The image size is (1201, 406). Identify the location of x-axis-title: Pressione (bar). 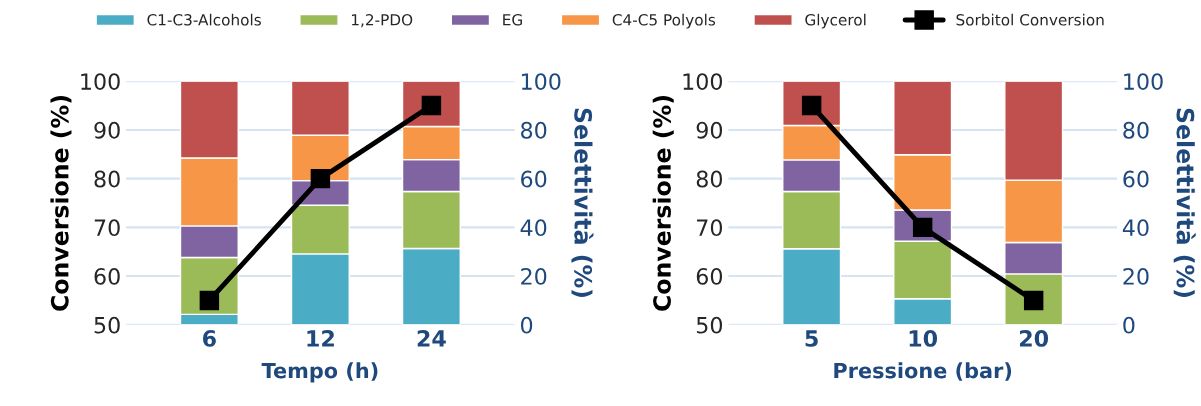
(923, 371).